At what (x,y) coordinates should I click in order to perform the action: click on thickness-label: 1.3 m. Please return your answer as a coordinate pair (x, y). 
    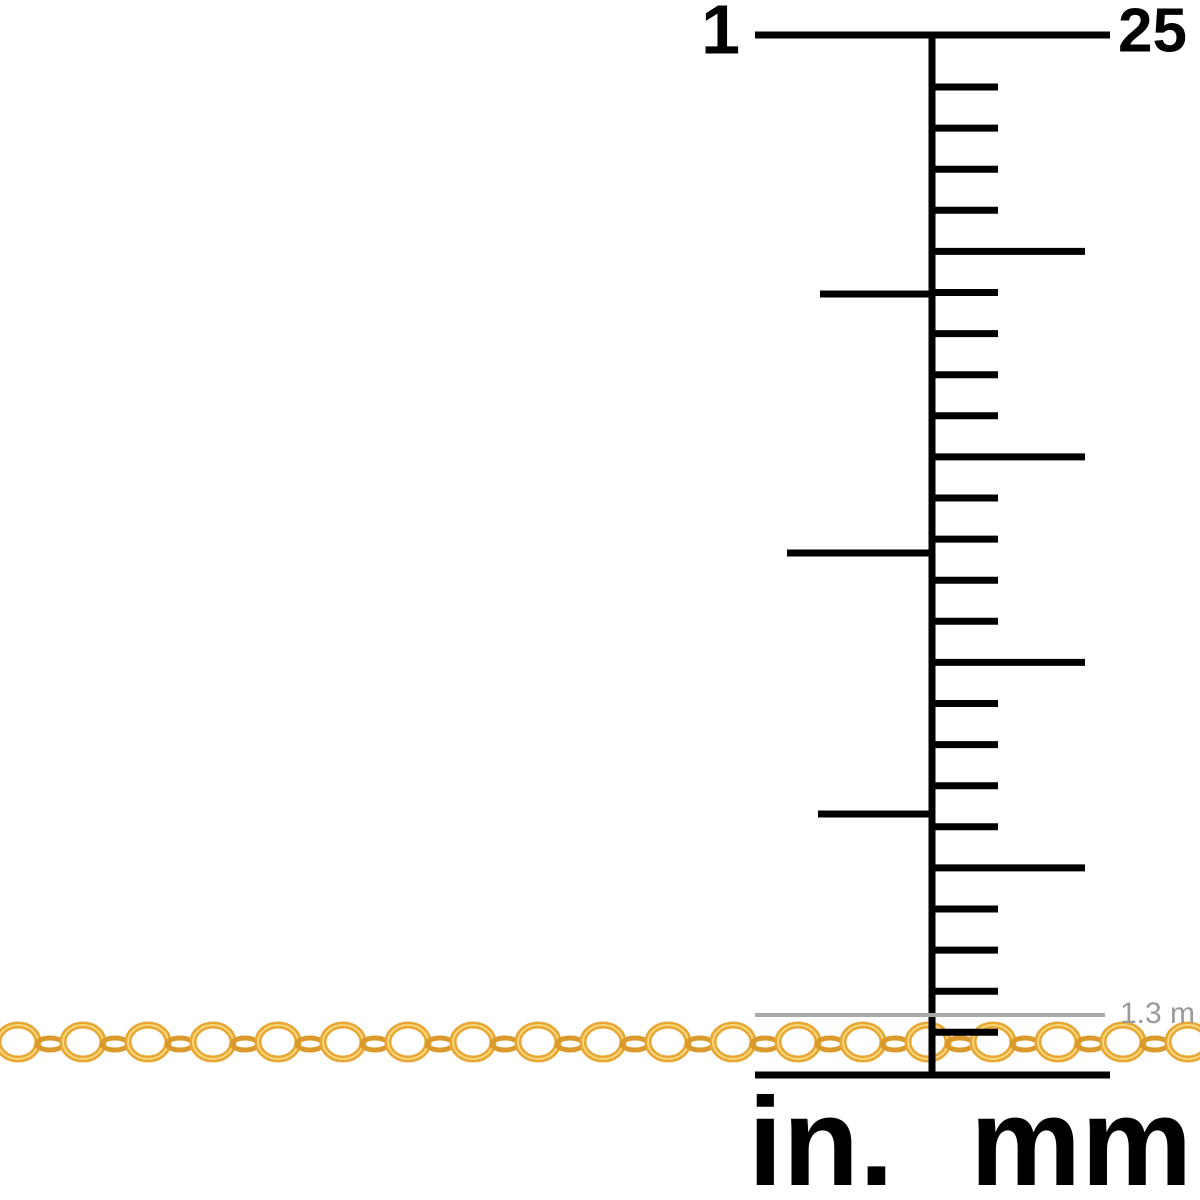
    Looking at the image, I should click on (1157, 1013).